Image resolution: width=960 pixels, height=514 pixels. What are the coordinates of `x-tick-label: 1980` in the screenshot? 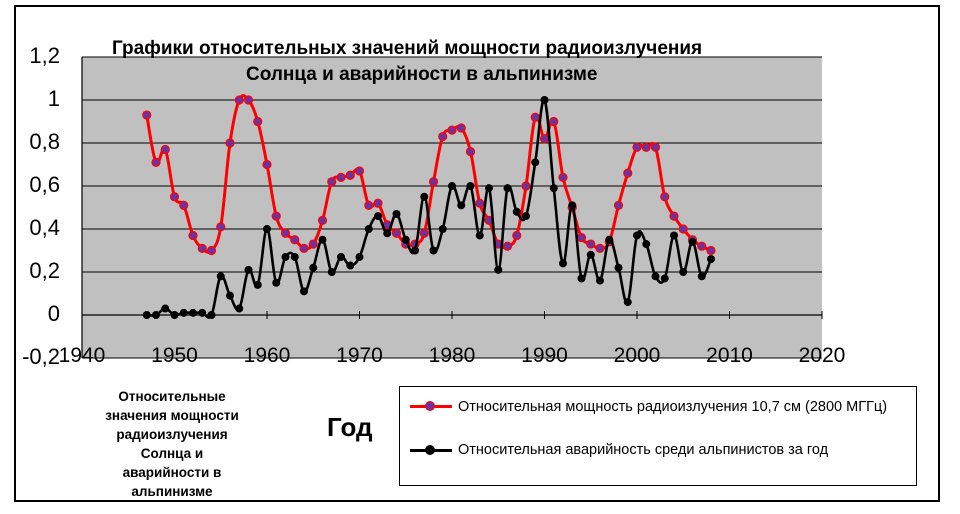 It's located at (452, 355).